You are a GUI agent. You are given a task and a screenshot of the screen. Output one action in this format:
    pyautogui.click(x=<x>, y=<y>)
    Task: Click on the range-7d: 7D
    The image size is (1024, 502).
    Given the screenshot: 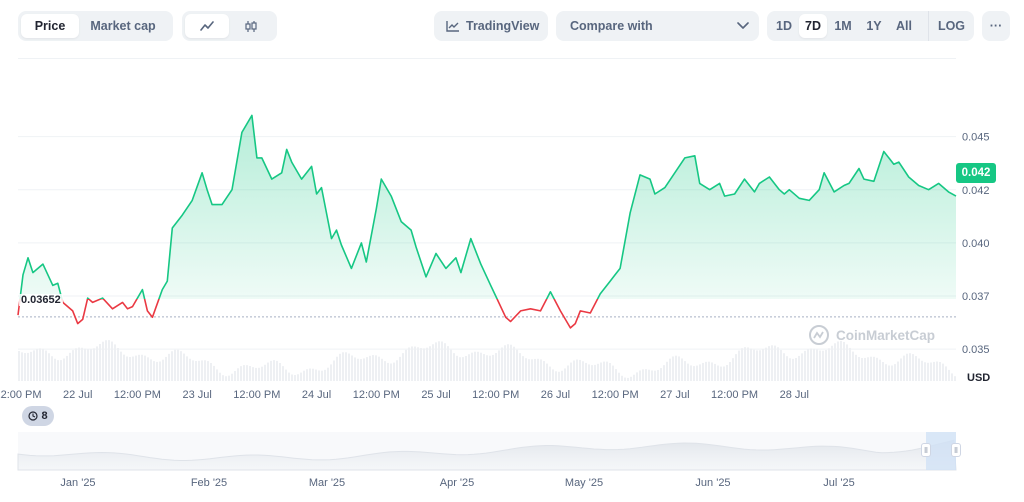 What is the action you would take?
    pyautogui.click(x=813, y=26)
    